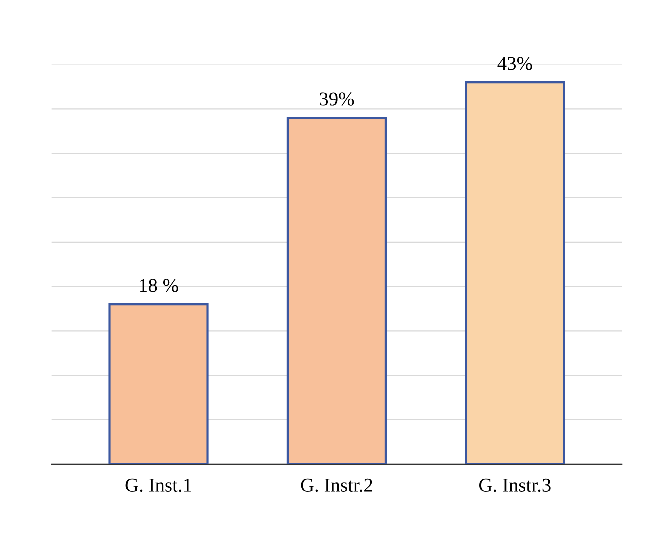 The height and width of the screenshot is (540, 648). Describe the element at coordinates (337, 99) in the screenshot. I see `data-label: 39%` at that location.